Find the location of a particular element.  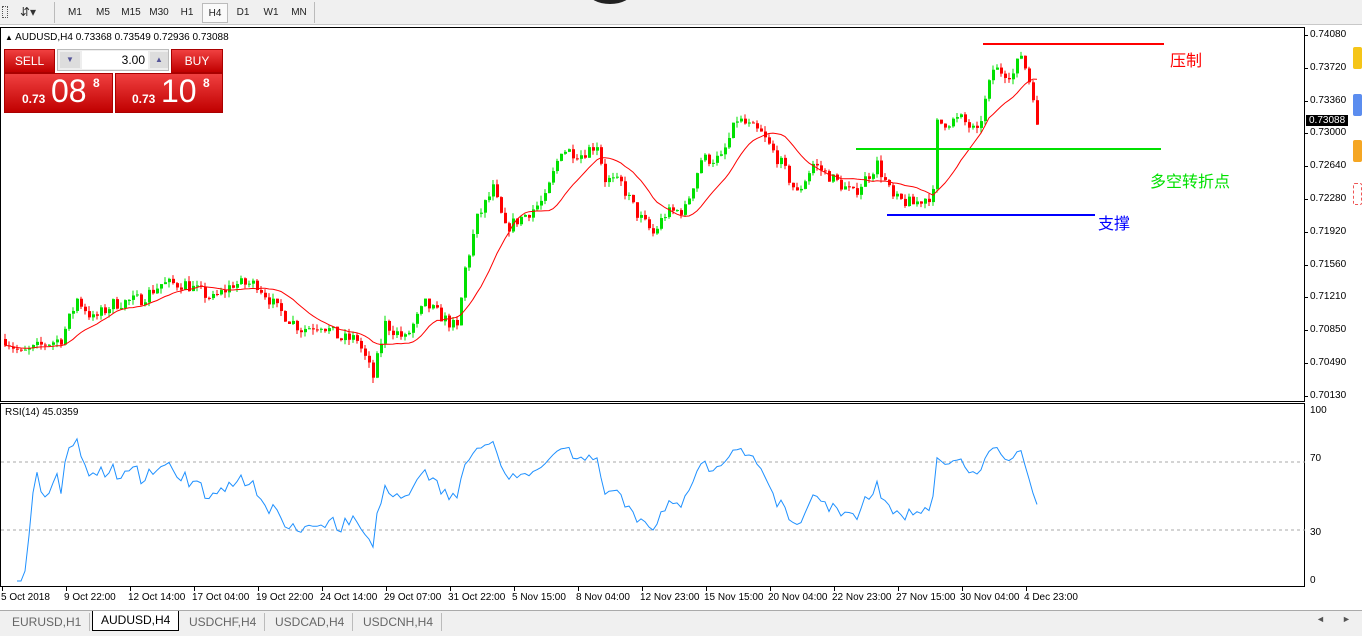

rsi-level-100: 100 is located at coordinates (1318, 410).